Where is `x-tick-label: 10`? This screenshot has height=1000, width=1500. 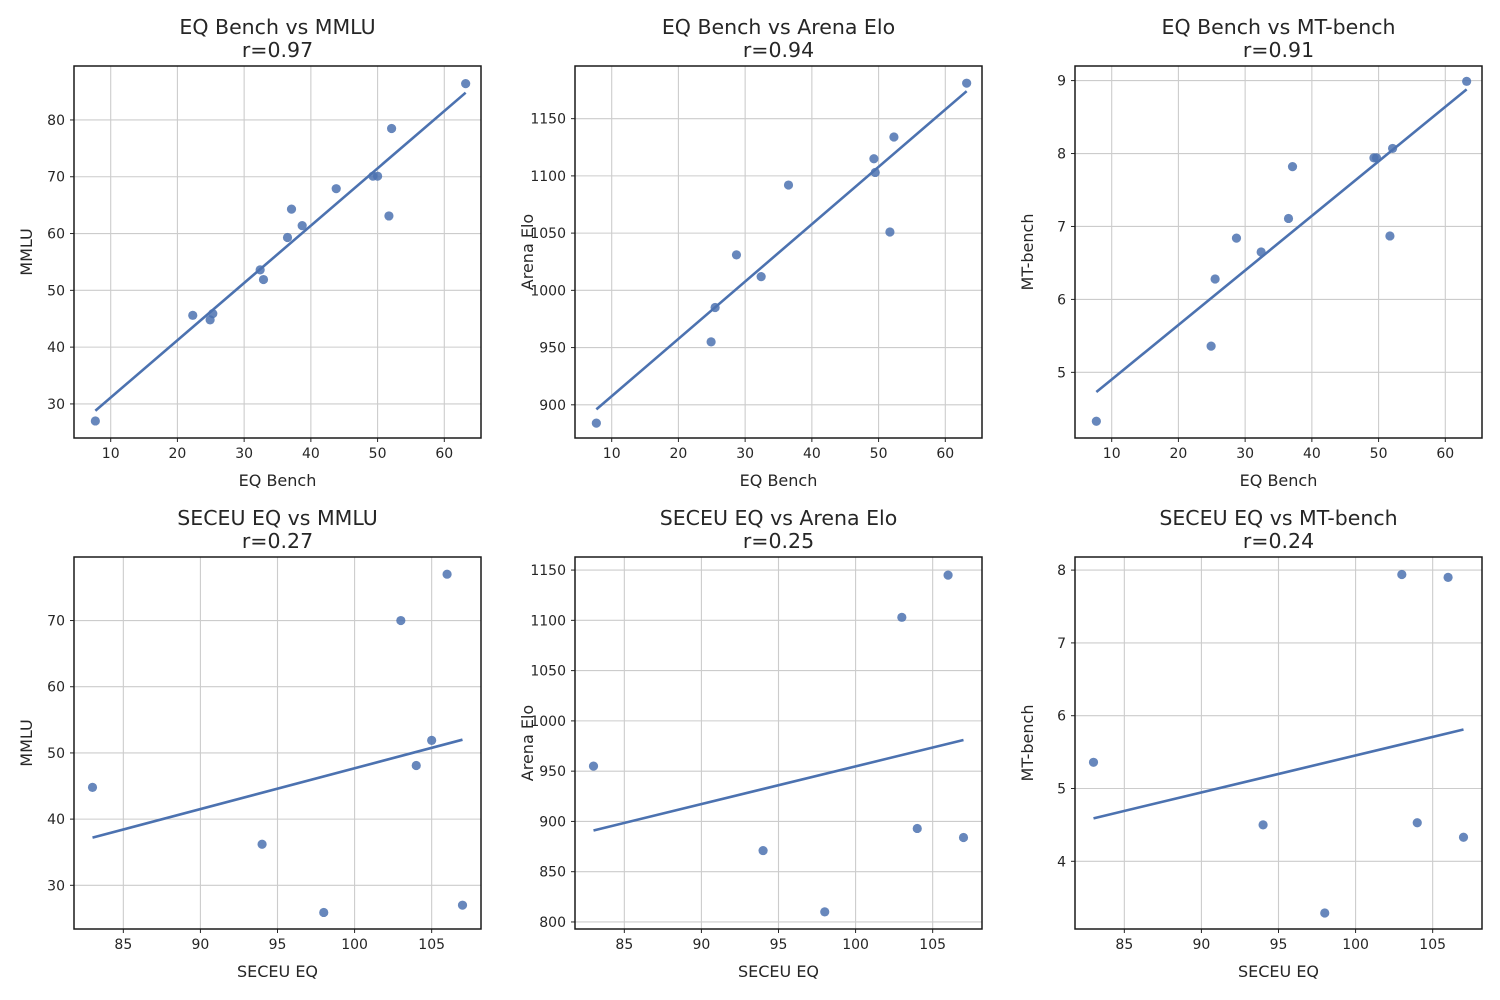
x-tick-label: 10 is located at coordinates (612, 454).